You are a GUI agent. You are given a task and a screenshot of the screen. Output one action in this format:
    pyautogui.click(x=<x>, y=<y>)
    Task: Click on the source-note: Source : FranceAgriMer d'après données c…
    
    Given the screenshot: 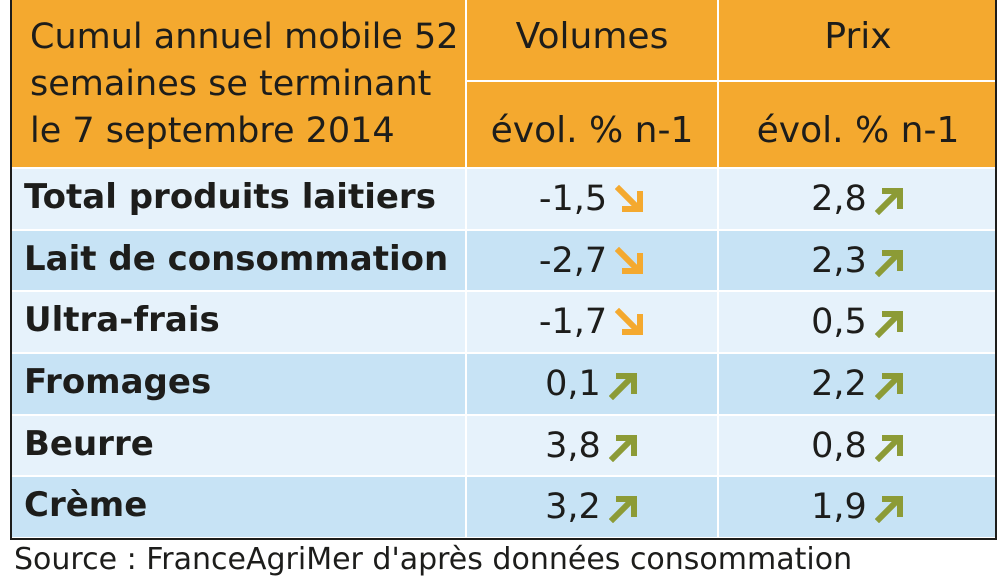 What is the action you would take?
    pyautogui.click(x=433, y=559)
    